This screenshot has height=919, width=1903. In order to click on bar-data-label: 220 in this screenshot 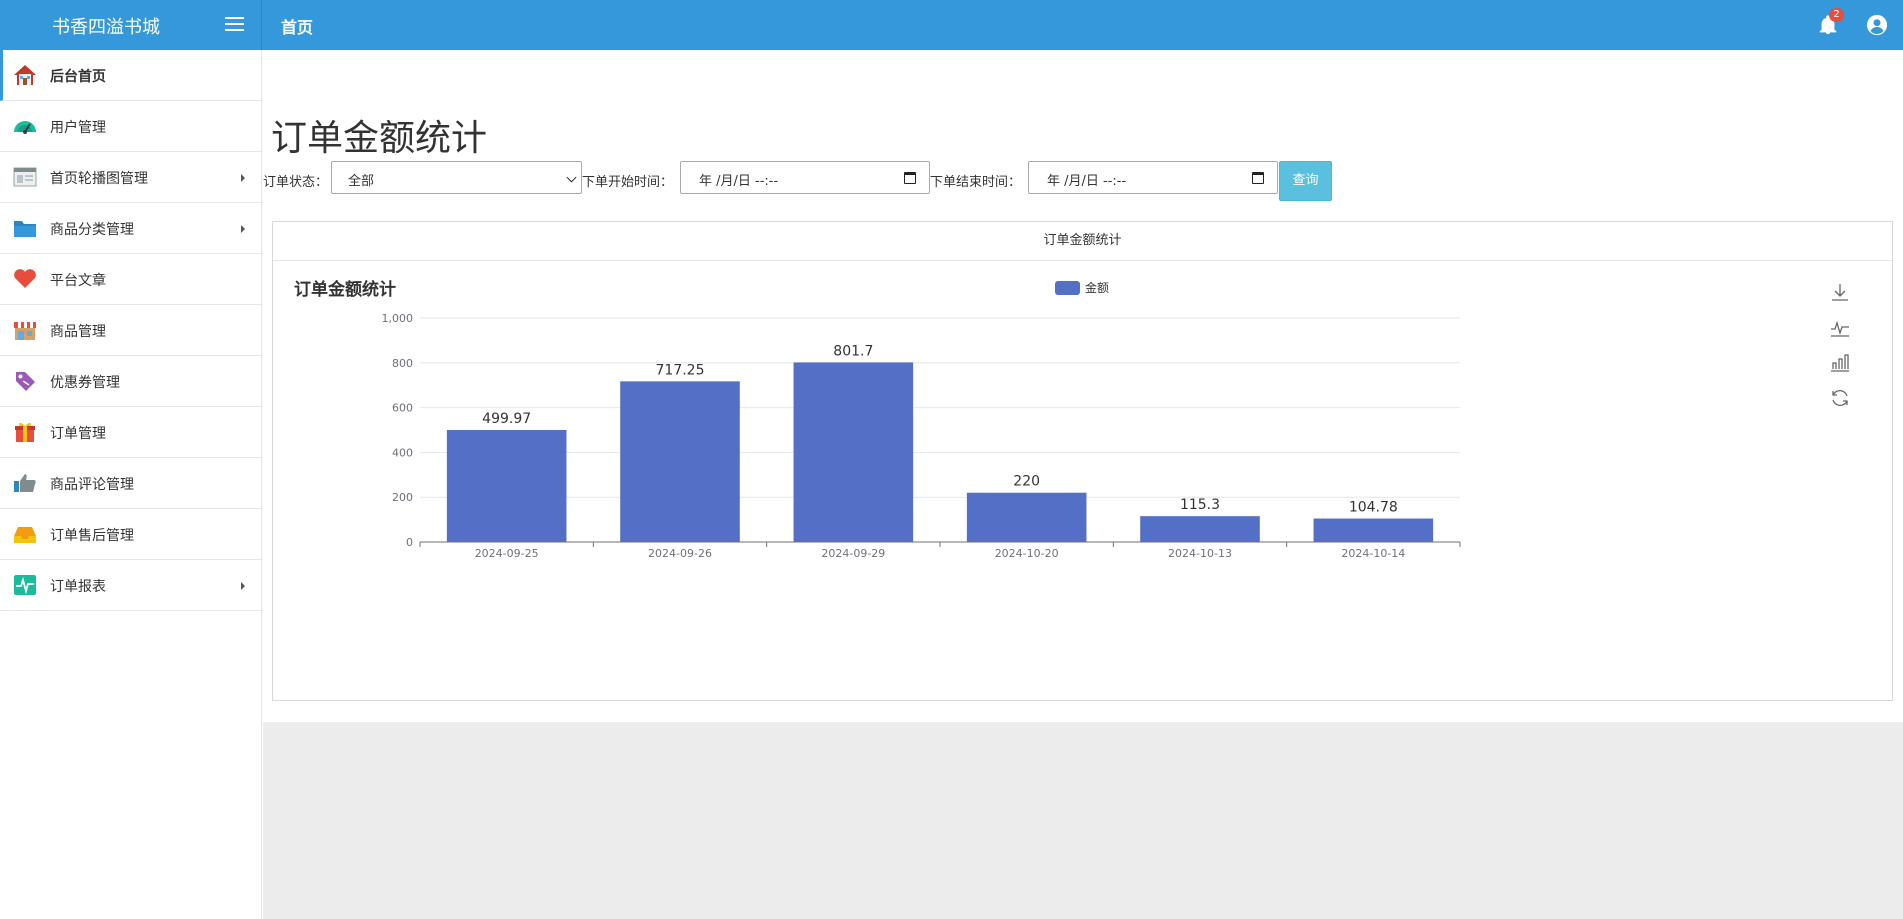, I will do `click(1026, 482)`.